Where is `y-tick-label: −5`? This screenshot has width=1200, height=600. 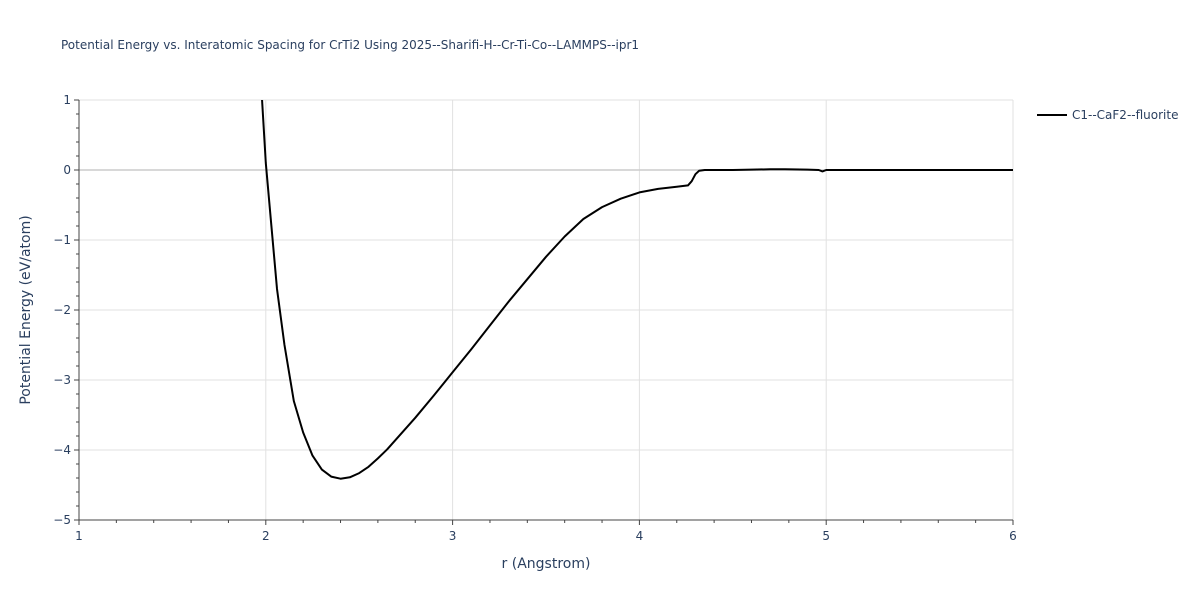 y-tick-label: −5 is located at coordinates (62, 520).